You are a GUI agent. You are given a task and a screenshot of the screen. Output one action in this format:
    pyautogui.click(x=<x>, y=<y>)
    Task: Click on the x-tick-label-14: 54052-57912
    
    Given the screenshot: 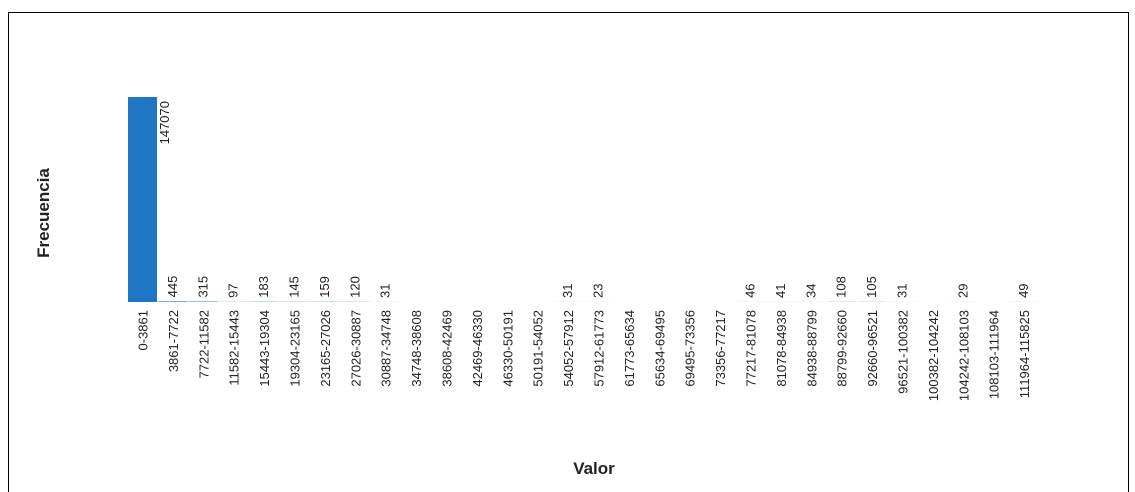 What is the action you would take?
    pyautogui.click(x=568, y=348)
    